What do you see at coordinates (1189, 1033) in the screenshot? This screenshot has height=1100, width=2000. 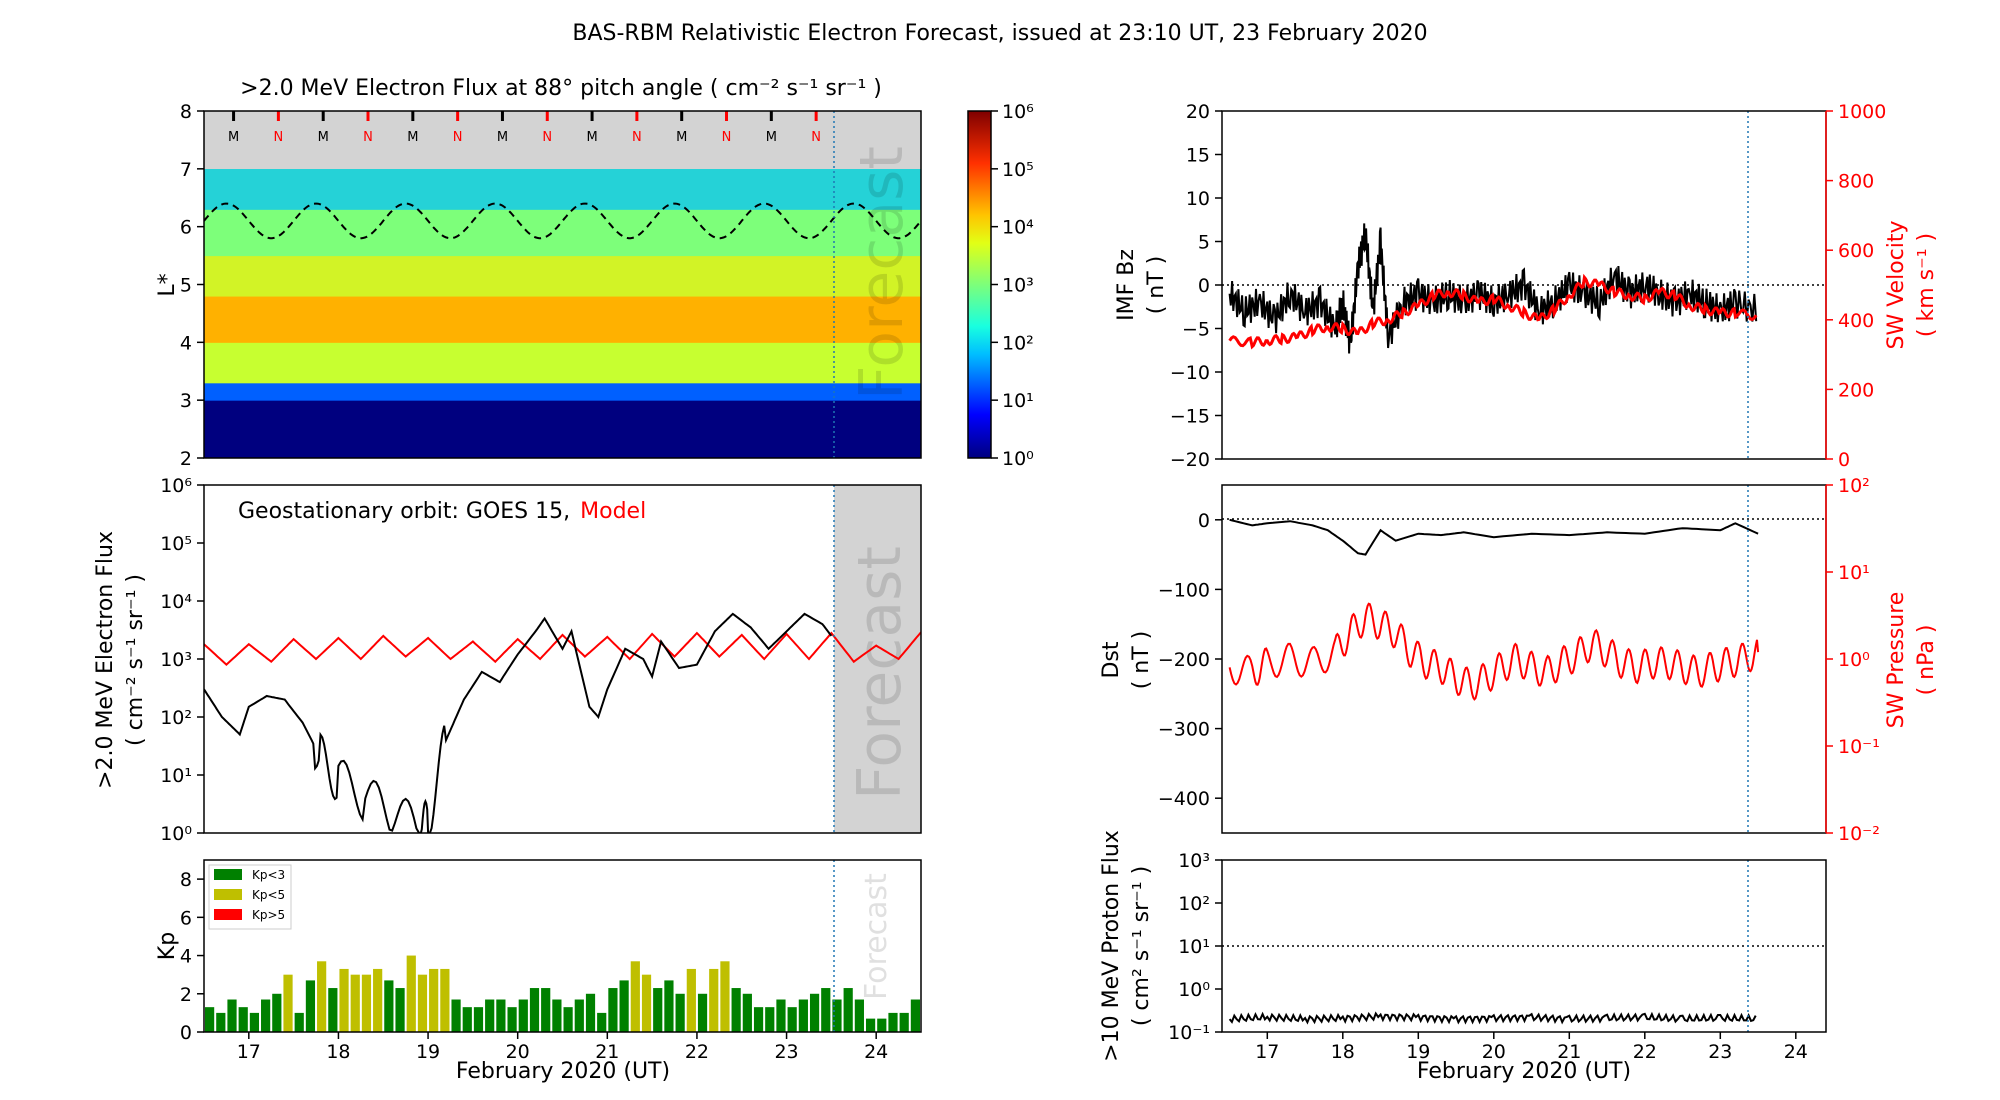 I see `proton-ytick-label-4: 10⁻¹` at bounding box center [1189, 1033].